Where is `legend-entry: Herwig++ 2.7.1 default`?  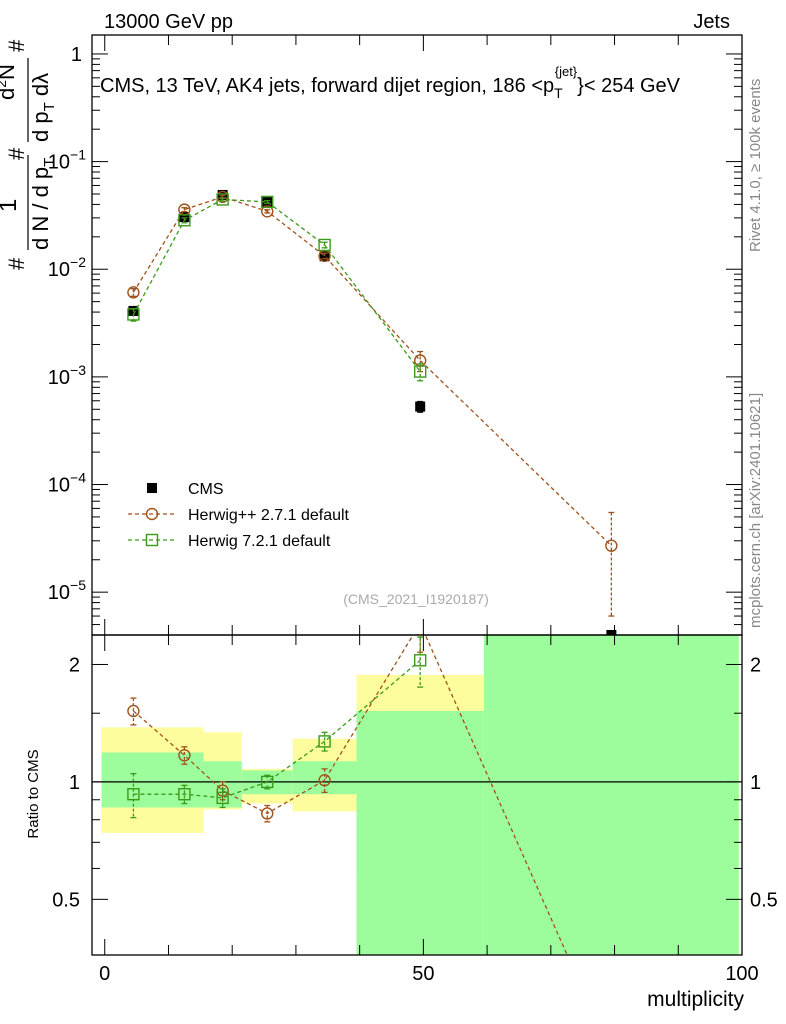 legend-entry: Herwig++ 2.7.1 default is located at coordinates (239, 515).